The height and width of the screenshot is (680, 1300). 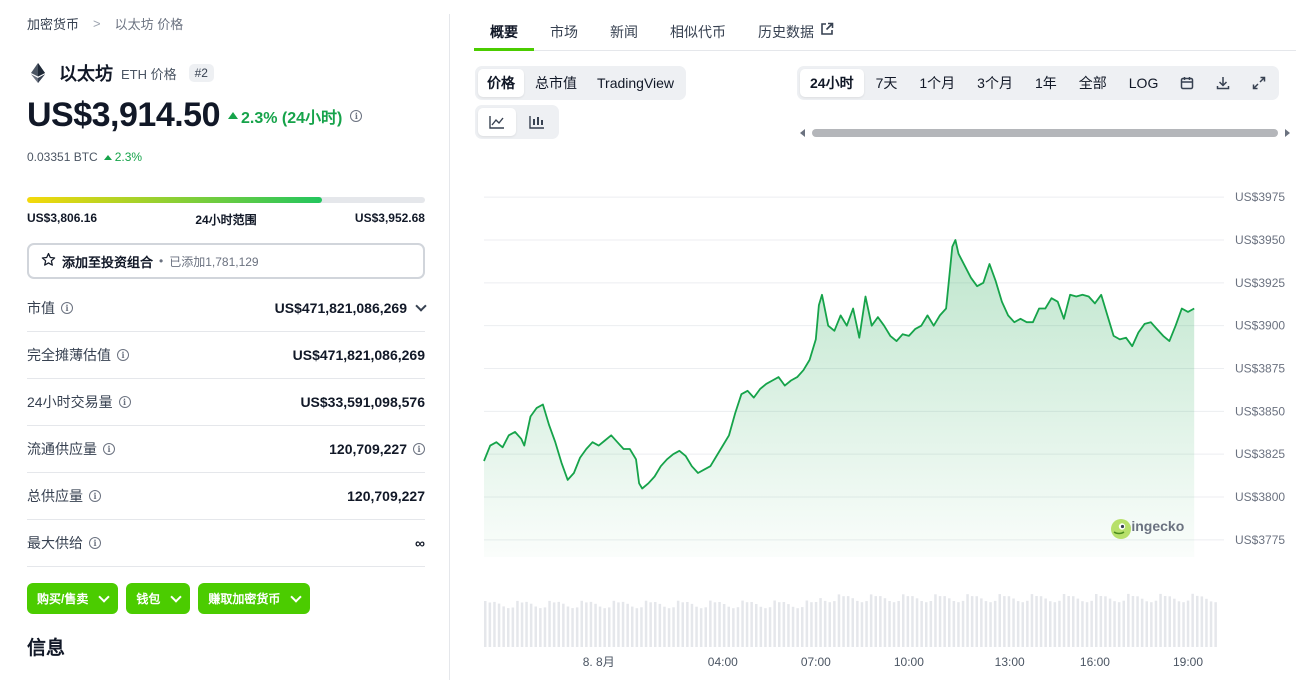 I want to click on coin-header: 以太坊 ETH 价格 #2, so click(x=120, y=73).